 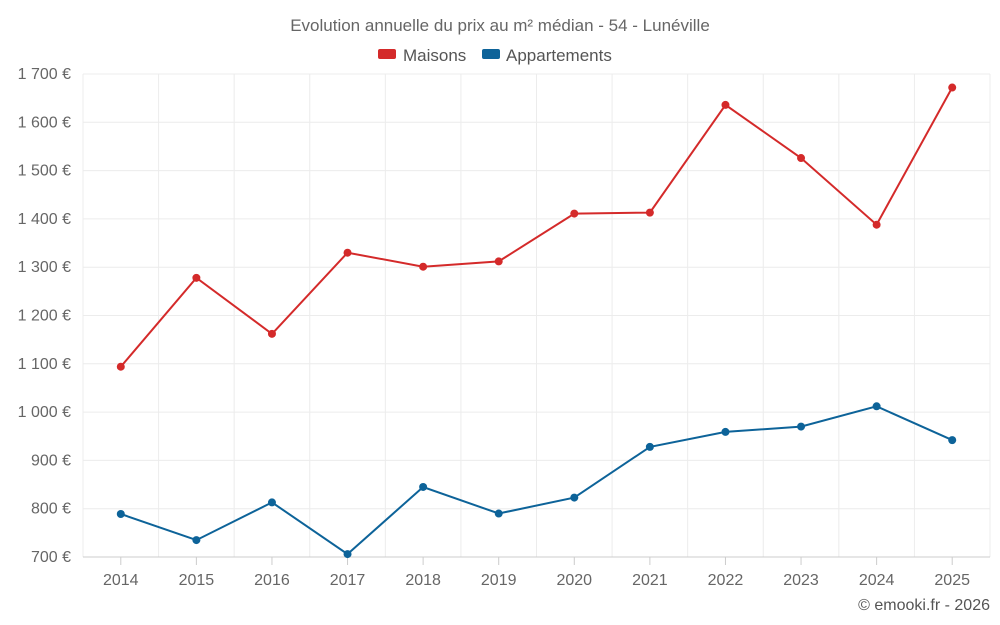 What do you see at coordinates (44, 412) in the screenshot?
I see `y-tick-label: 1 000 €` at bounding box center [44, 412].